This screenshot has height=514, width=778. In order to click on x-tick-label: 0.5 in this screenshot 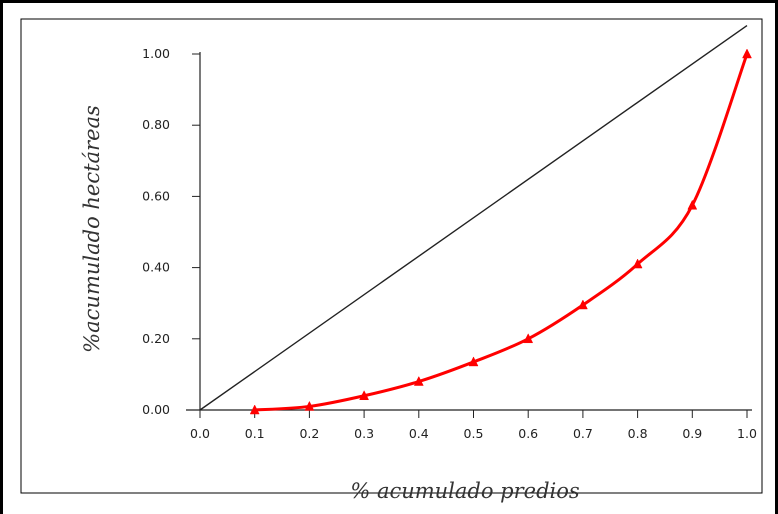, I will do `click(474, 433)`.